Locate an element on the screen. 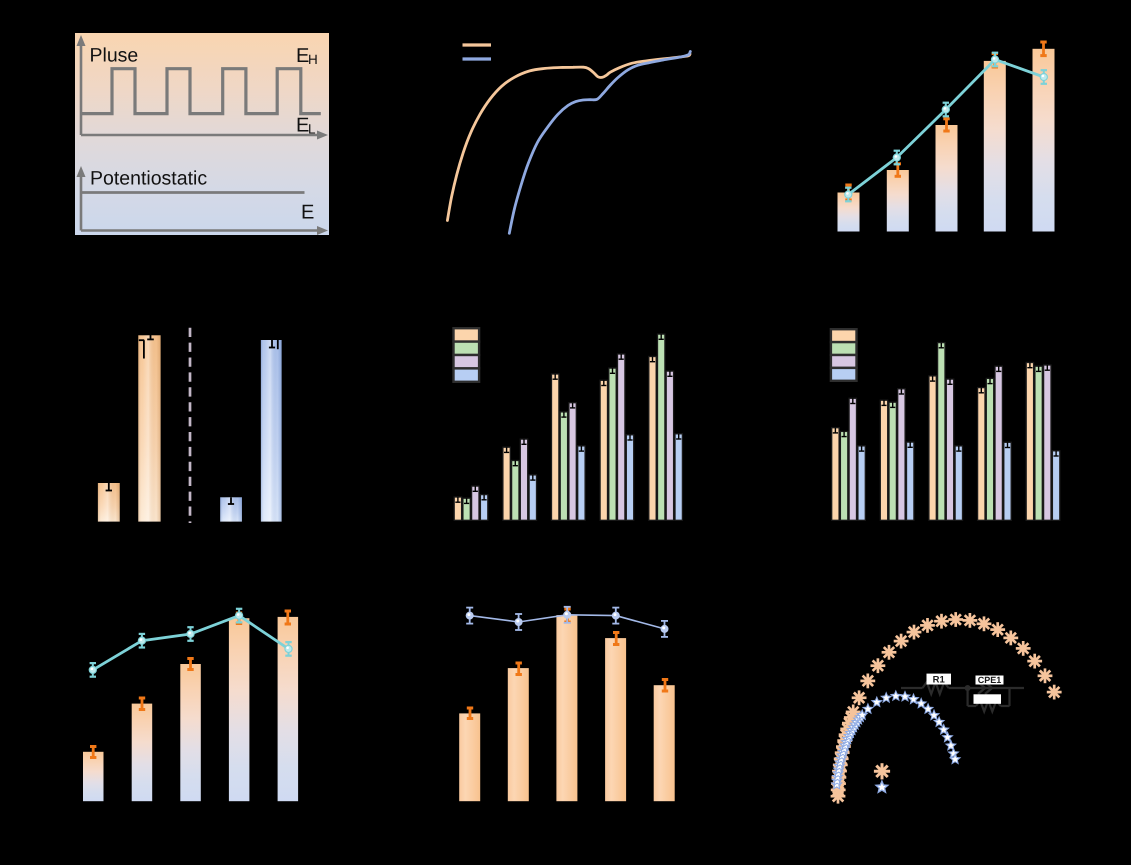  svg-text: R1 is located at coordinates (939, 680).